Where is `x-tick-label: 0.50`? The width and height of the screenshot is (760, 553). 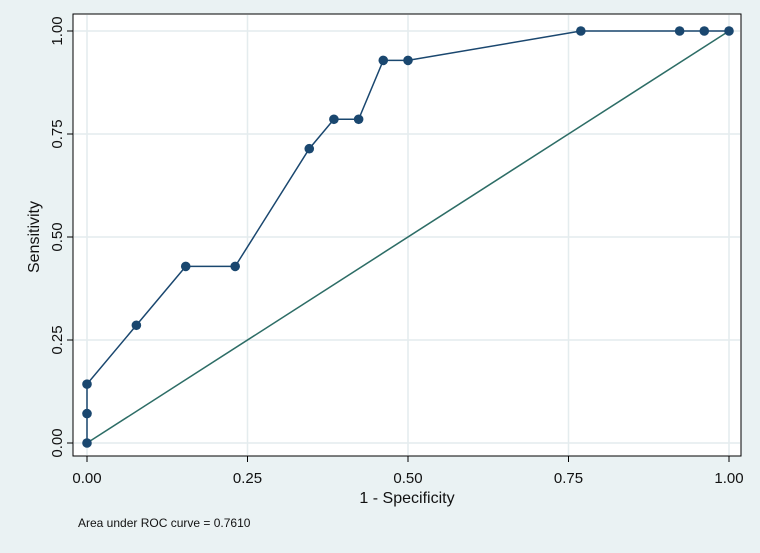 x-tick-label: 0.50 is located at coordinates (407, 478).